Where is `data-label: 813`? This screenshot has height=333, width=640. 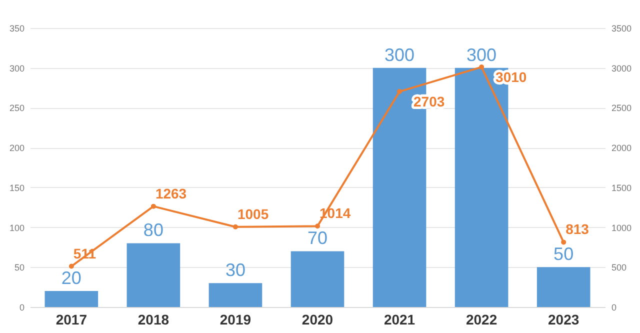
data-label: 813 is located at coordinates (578, 229).